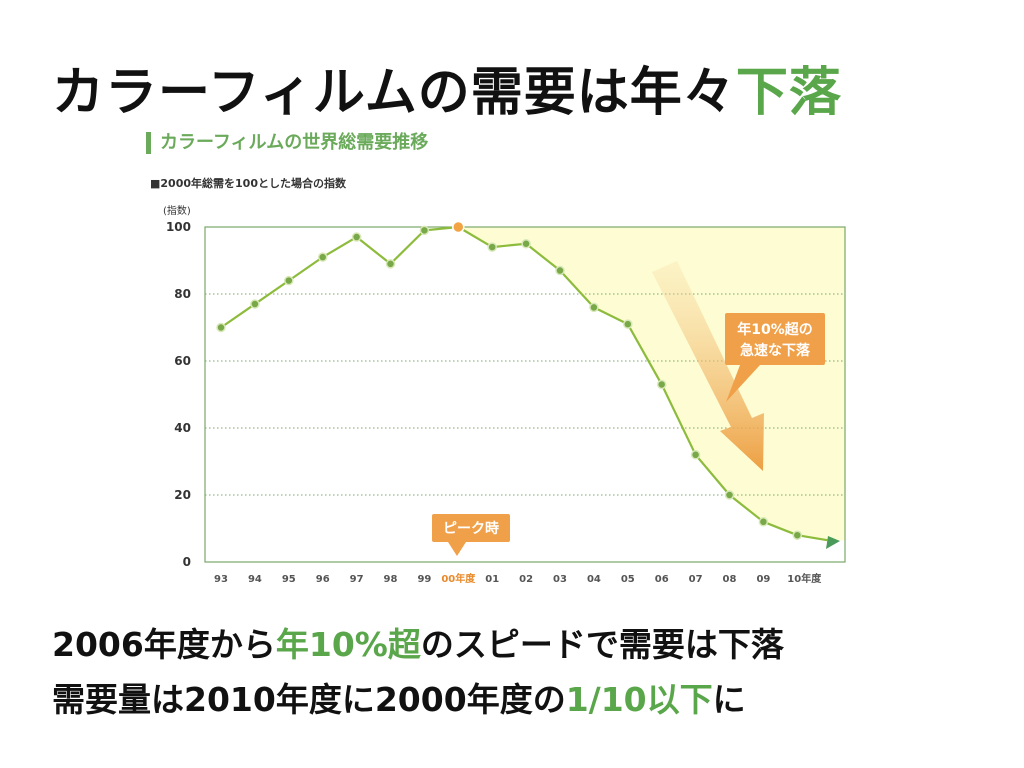  I want to click on y-tick-label: 80, so click(182, 294).